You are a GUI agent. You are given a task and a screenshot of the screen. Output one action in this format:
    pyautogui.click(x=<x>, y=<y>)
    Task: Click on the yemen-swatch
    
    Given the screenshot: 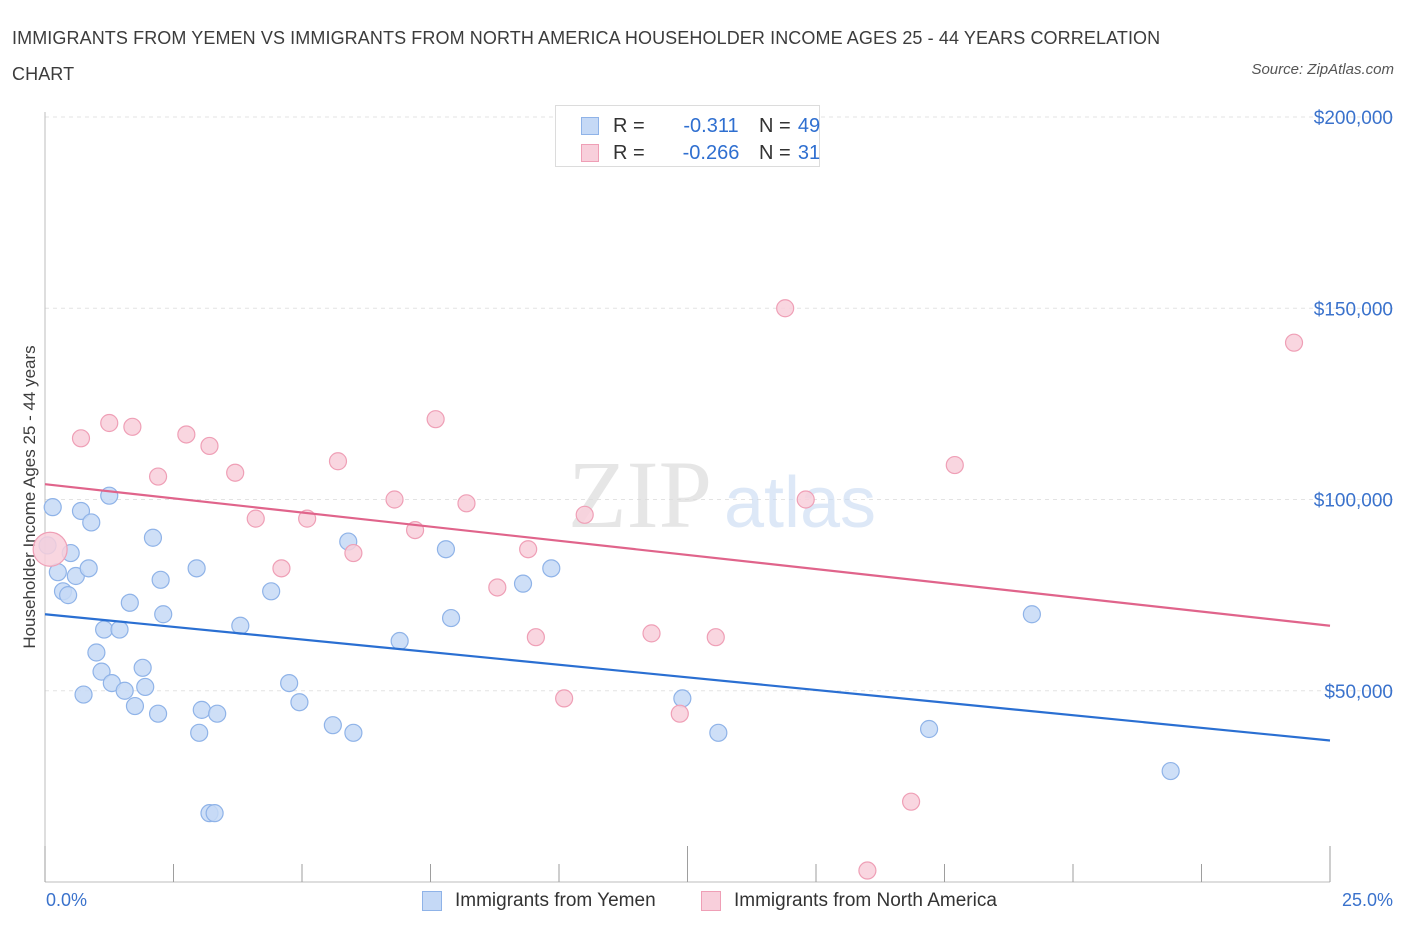 What is the action you would take?
    pyautogui.click(x=590, y=126)
    